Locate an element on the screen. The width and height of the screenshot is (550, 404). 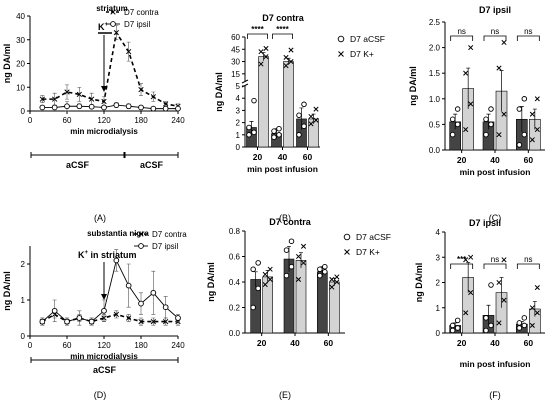
y-tick-label: 20 is located at coordinates (20, 64).